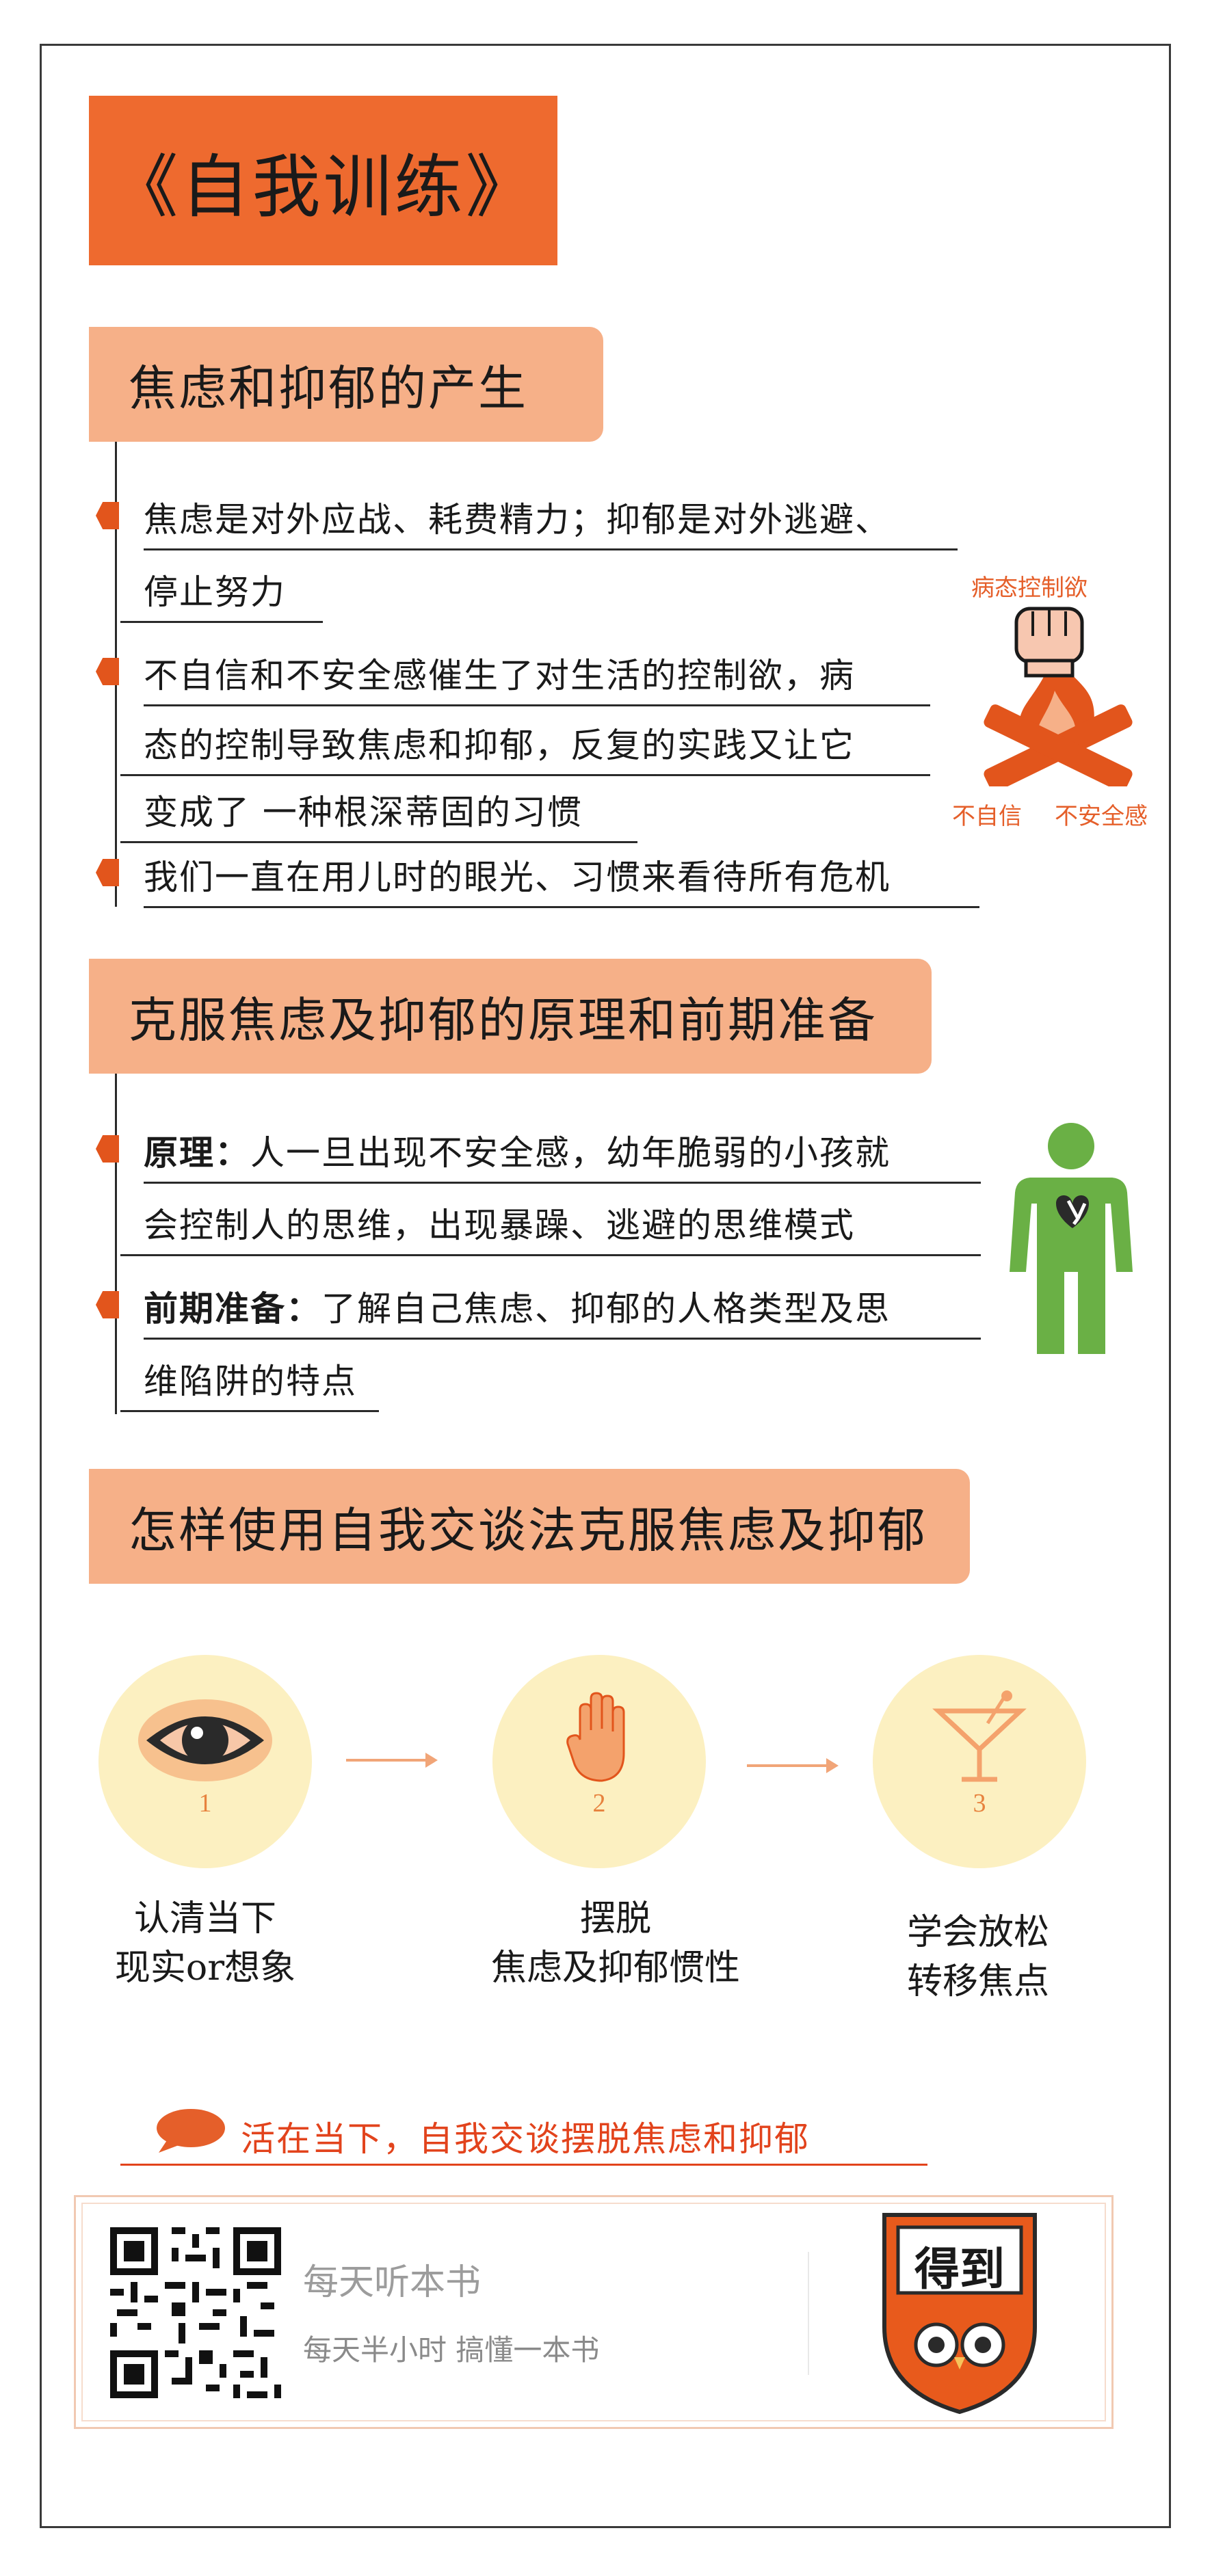 The image size is (1212, 2576). I want to click on step-1-number: 1, so click(205, 1803).